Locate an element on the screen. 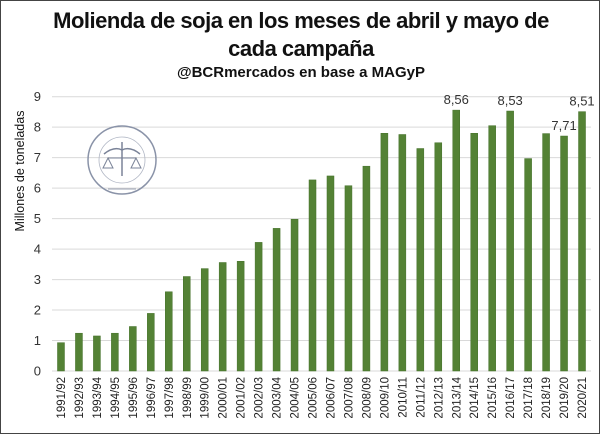 The image size is (600, 434). data-label: 8,51 is located at coordinates (581, 101).